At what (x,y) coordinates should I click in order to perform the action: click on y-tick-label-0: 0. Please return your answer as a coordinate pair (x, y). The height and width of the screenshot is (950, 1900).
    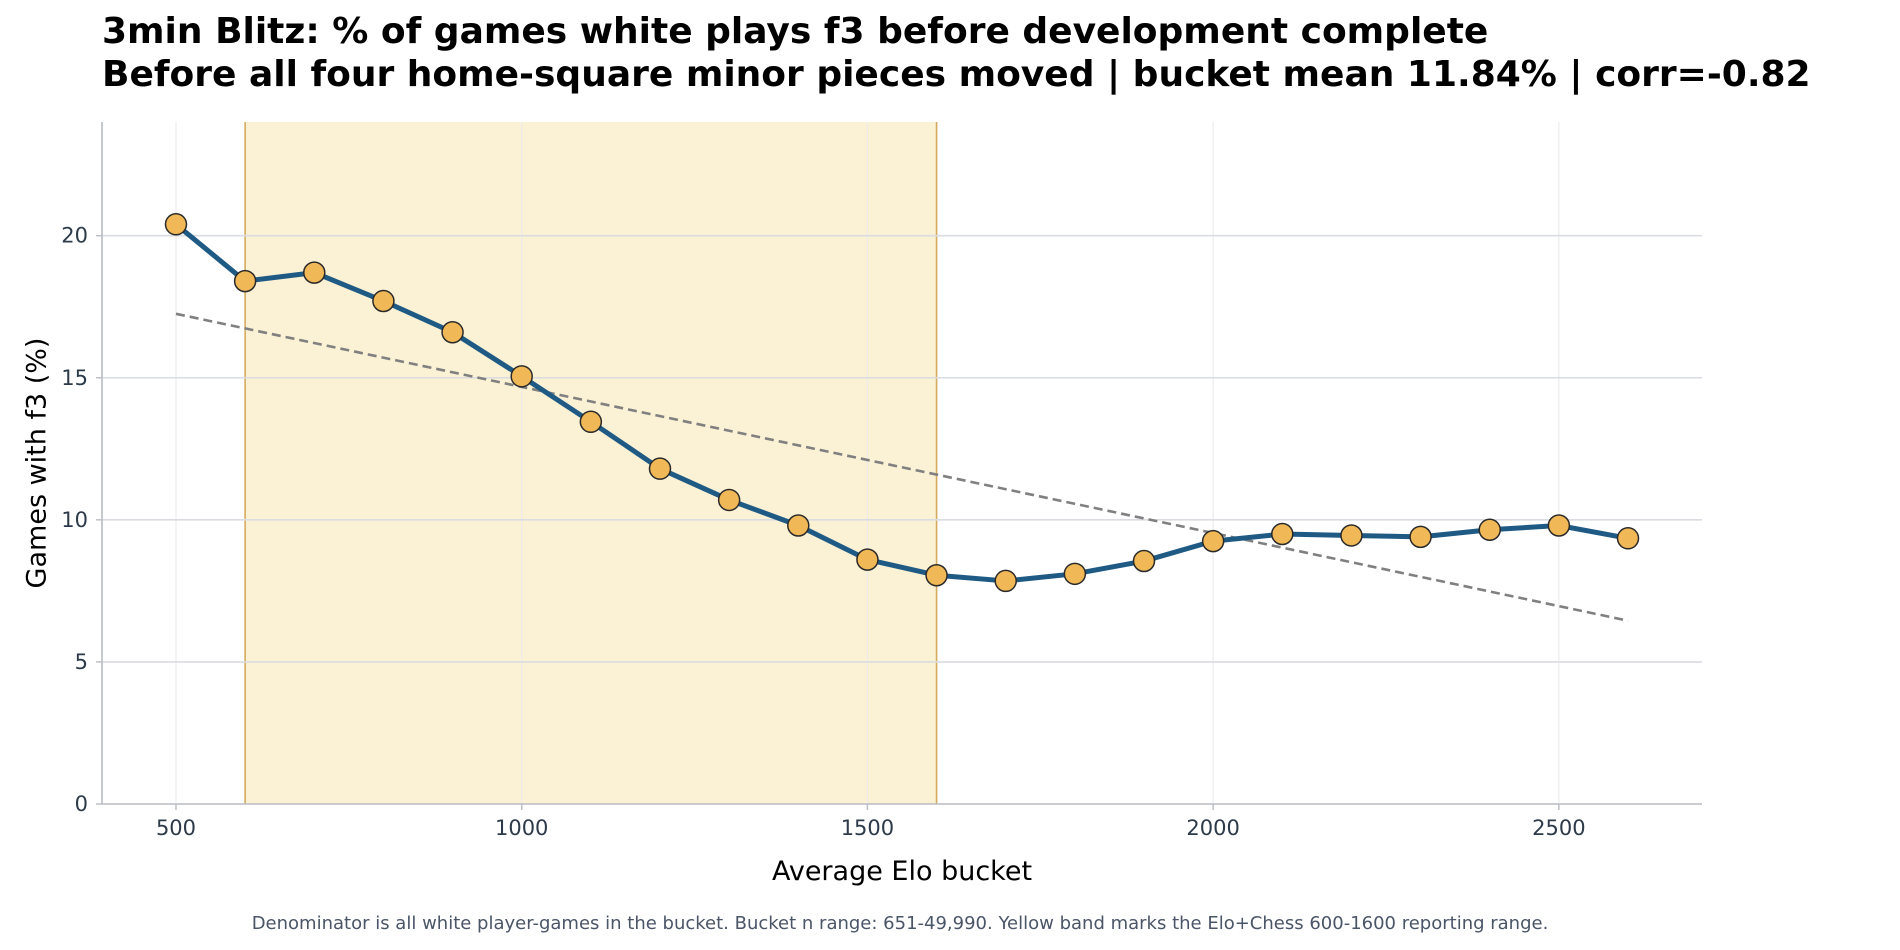
    Looking at the image, I should click on (81, 804).